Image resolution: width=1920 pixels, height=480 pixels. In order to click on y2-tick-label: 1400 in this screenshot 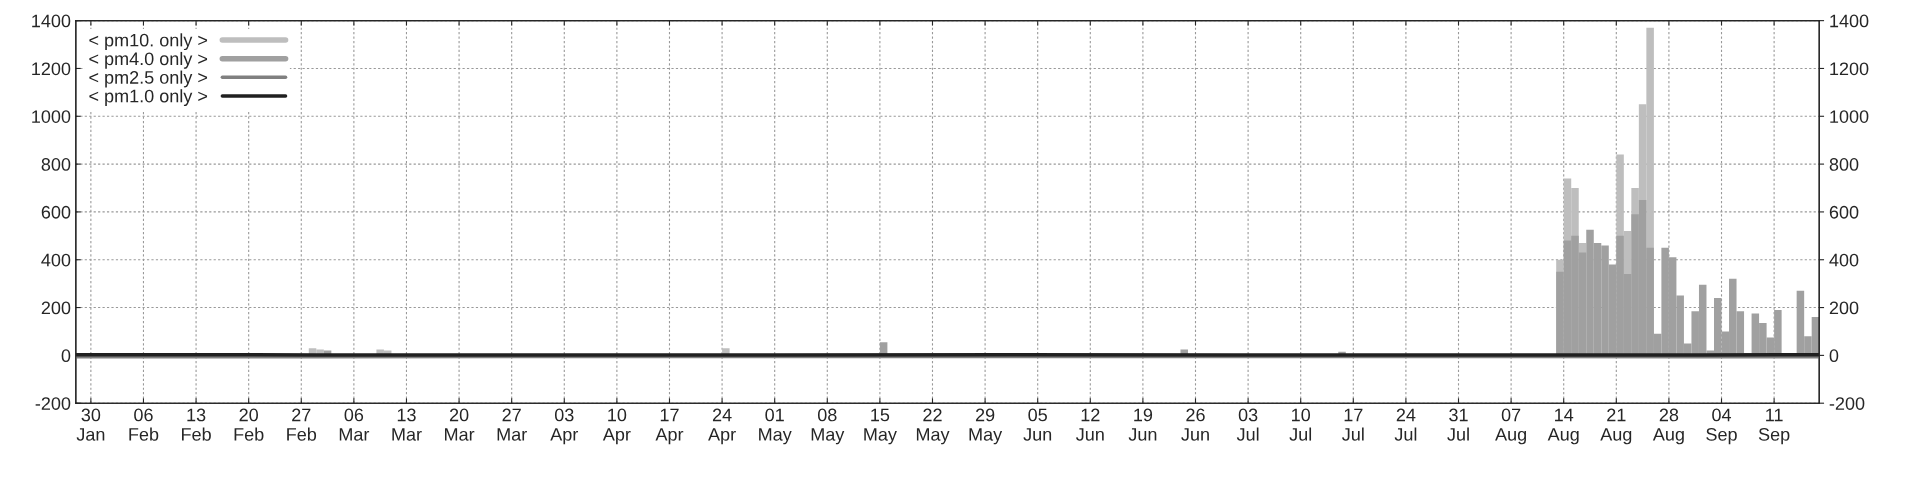, I will do `click(1849, 21)`.